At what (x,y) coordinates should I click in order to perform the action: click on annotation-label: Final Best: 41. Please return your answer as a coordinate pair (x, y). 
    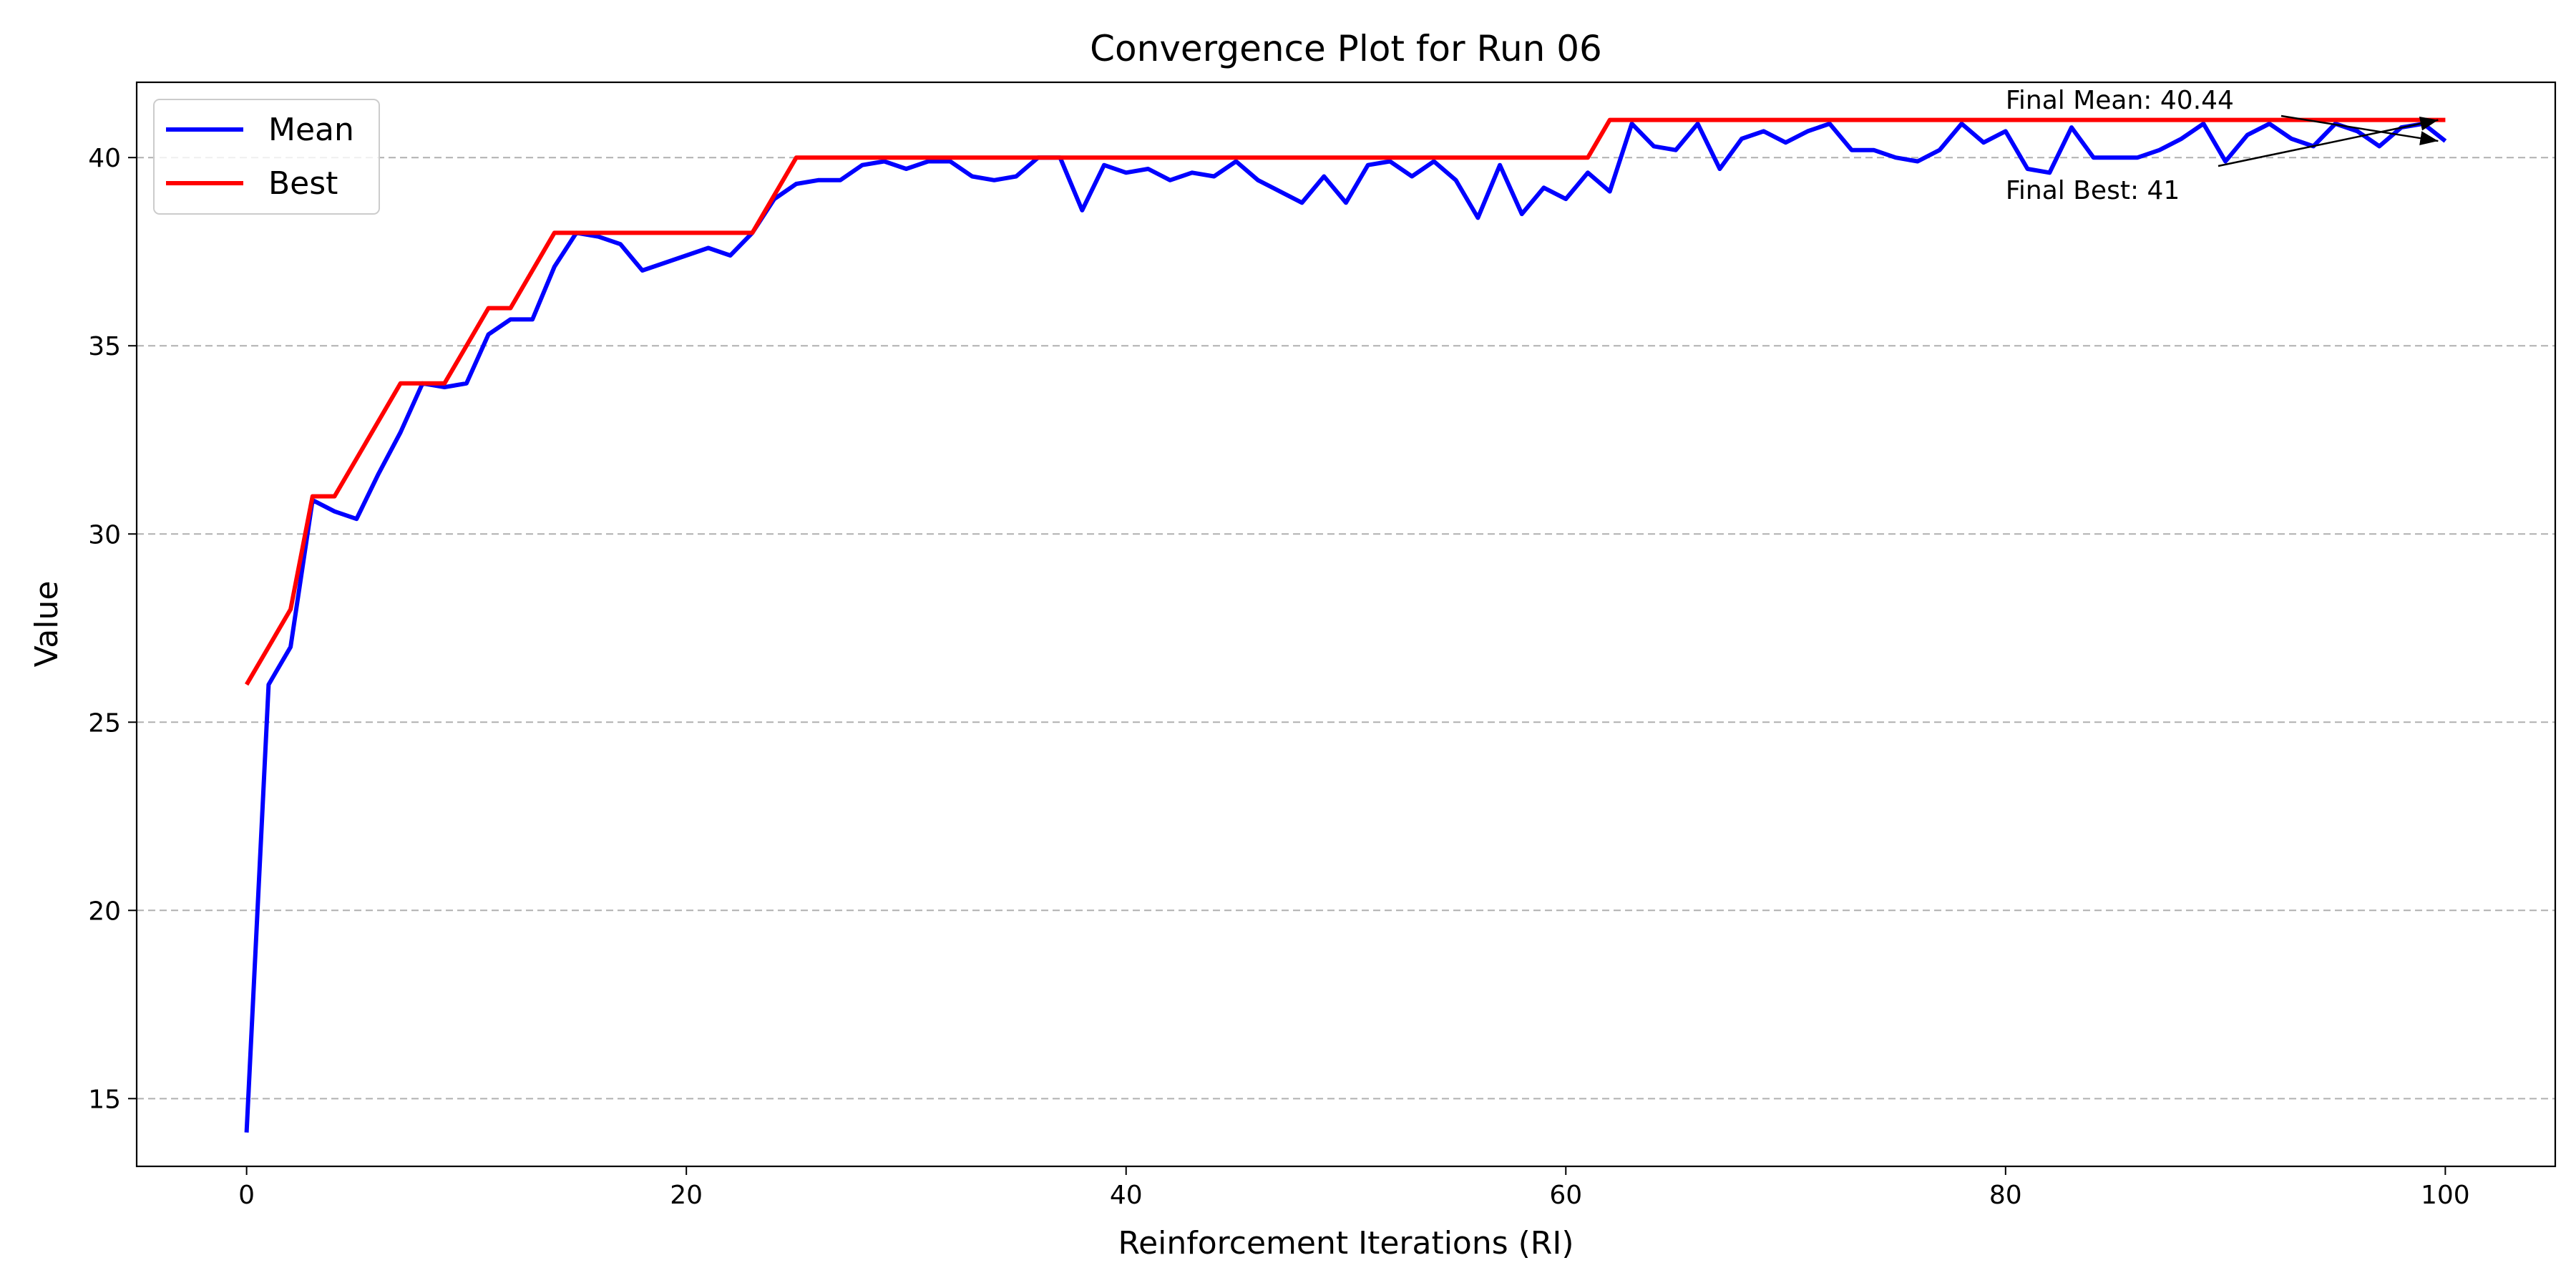
    Looking at the image, I should click on (2093, 190).